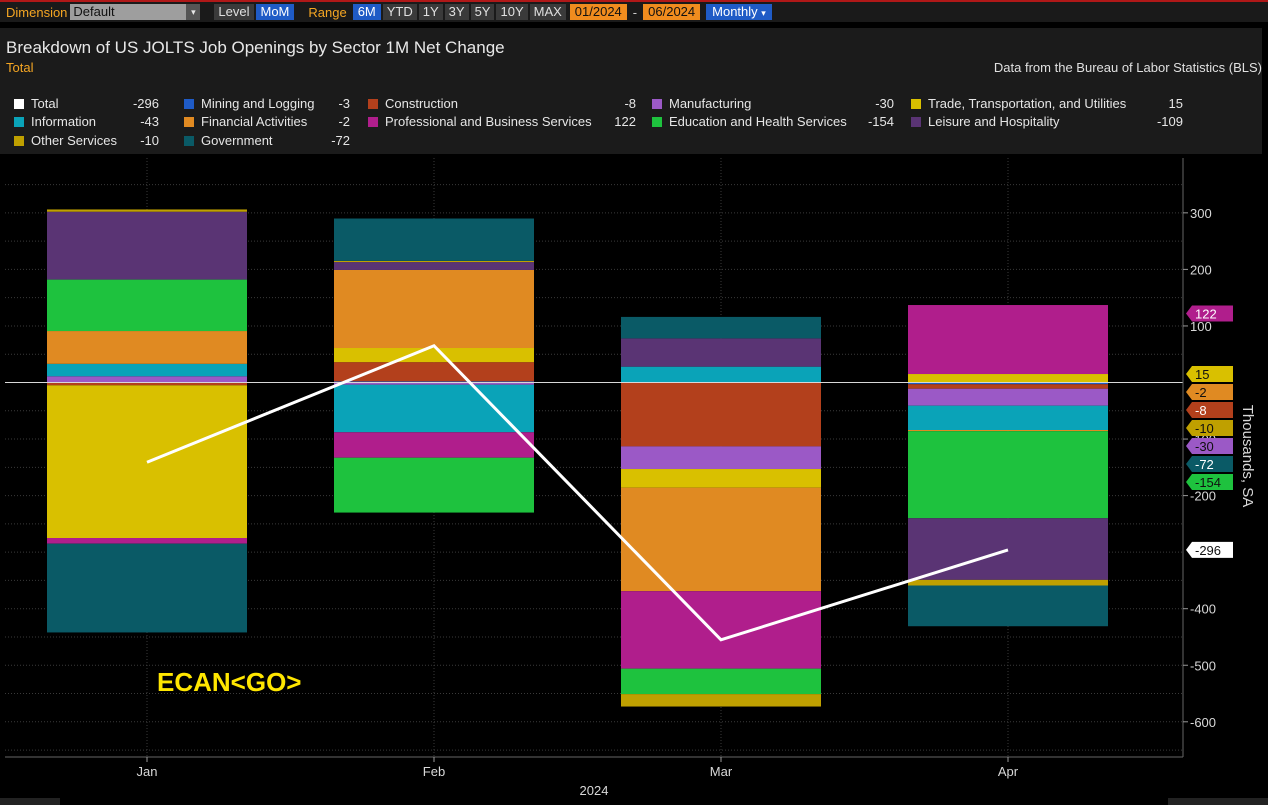 This screenshot has width=1268, height=805. I want to click on legend-label: Professional and Business Services, so click(488, 121).